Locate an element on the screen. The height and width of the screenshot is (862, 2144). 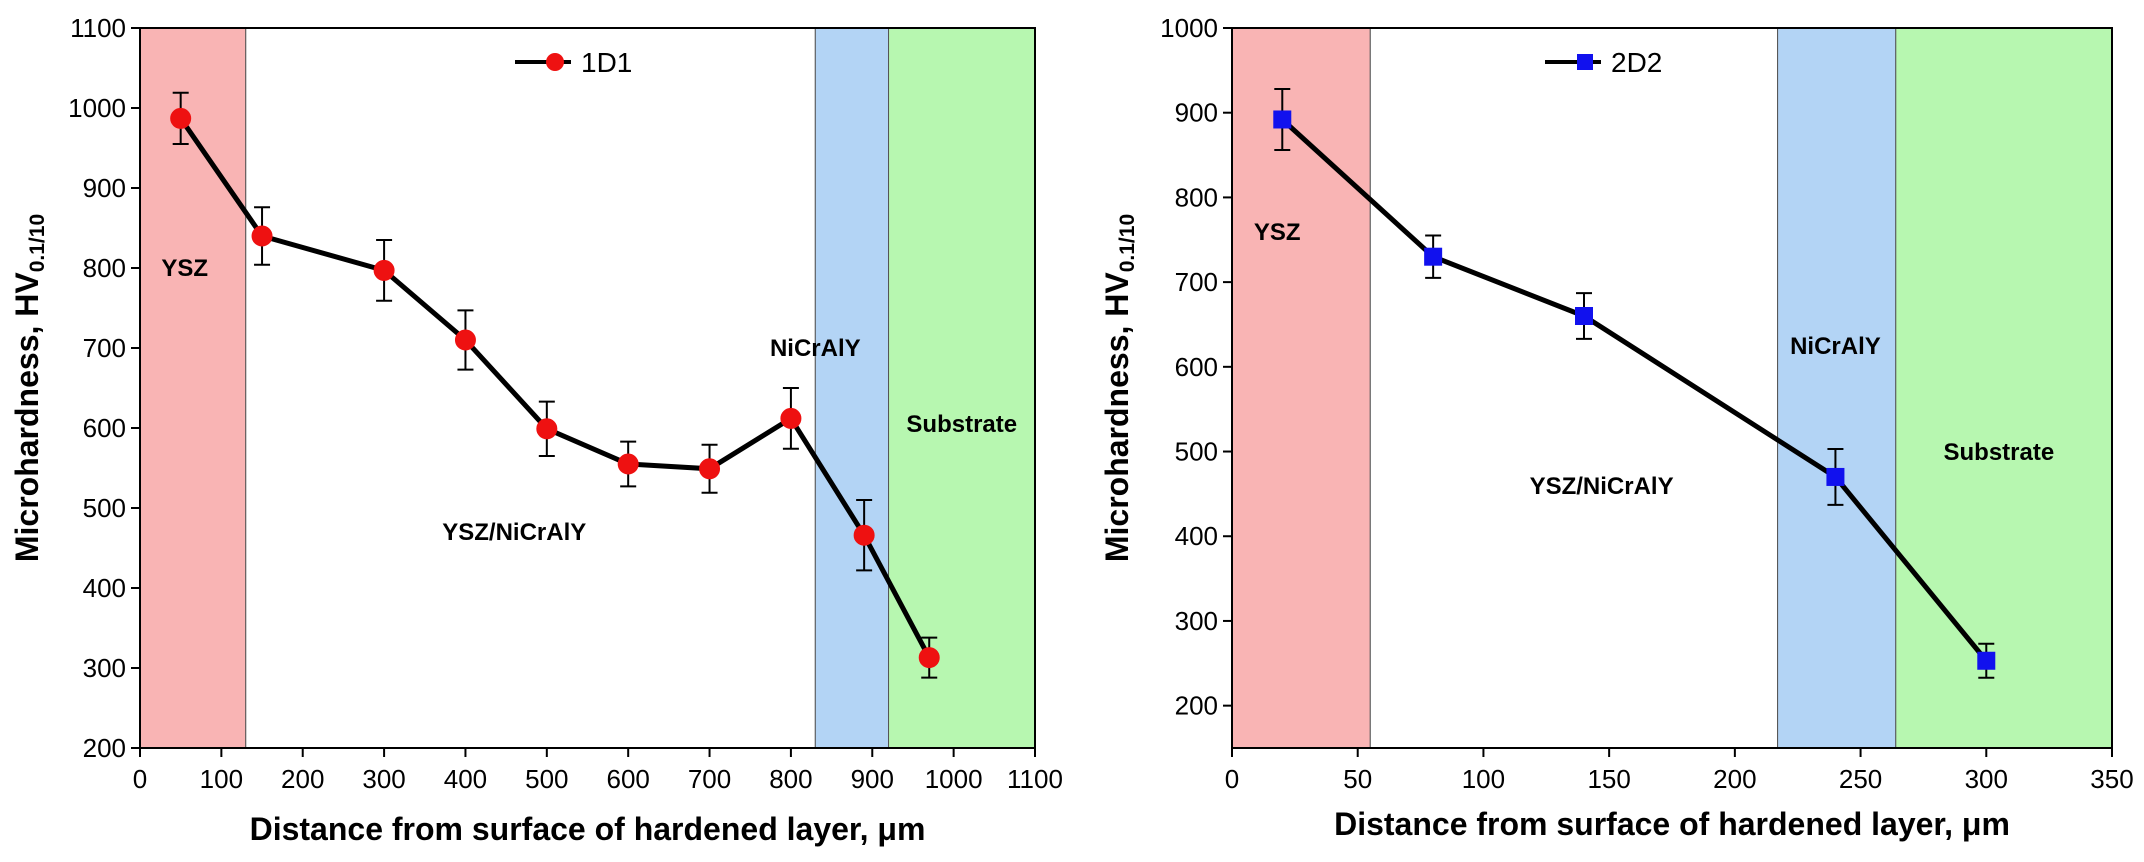
x-tick-label: 800 is located at coordinates (790, 779).